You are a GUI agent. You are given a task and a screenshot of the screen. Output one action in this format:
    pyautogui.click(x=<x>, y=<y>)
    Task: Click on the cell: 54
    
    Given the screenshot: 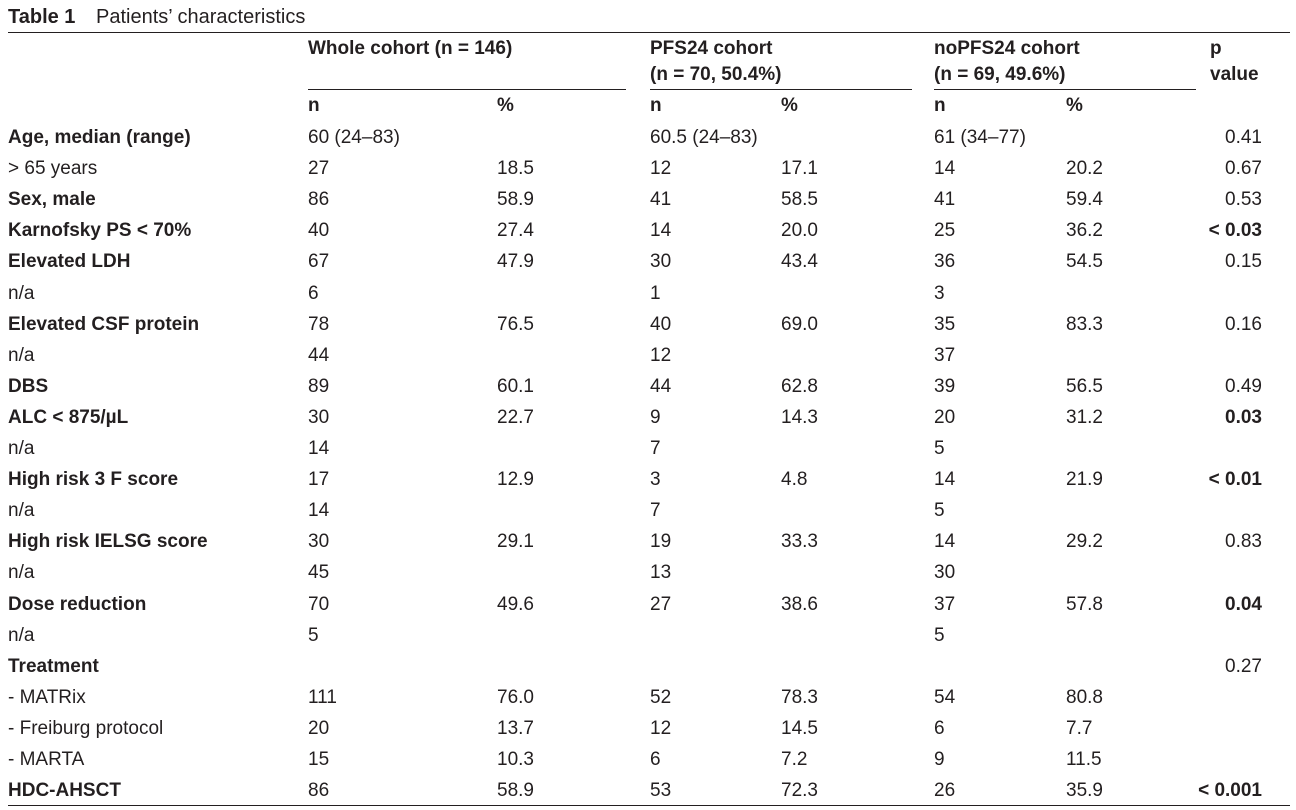 What is the action you would take?
    pyautogui.click(x=945, y=697)
    